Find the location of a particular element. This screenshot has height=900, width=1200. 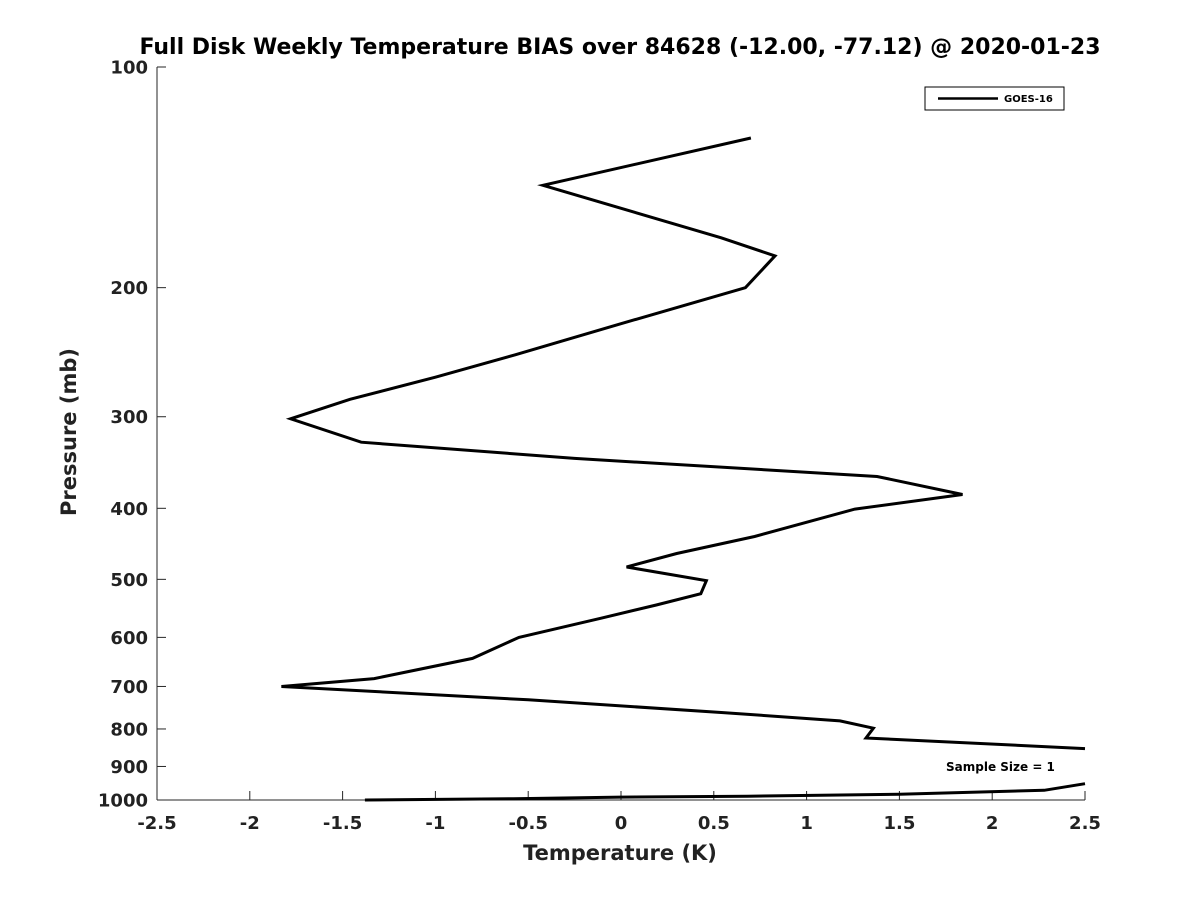

y-tick-label: 500 is located at coordinates (129, 580).